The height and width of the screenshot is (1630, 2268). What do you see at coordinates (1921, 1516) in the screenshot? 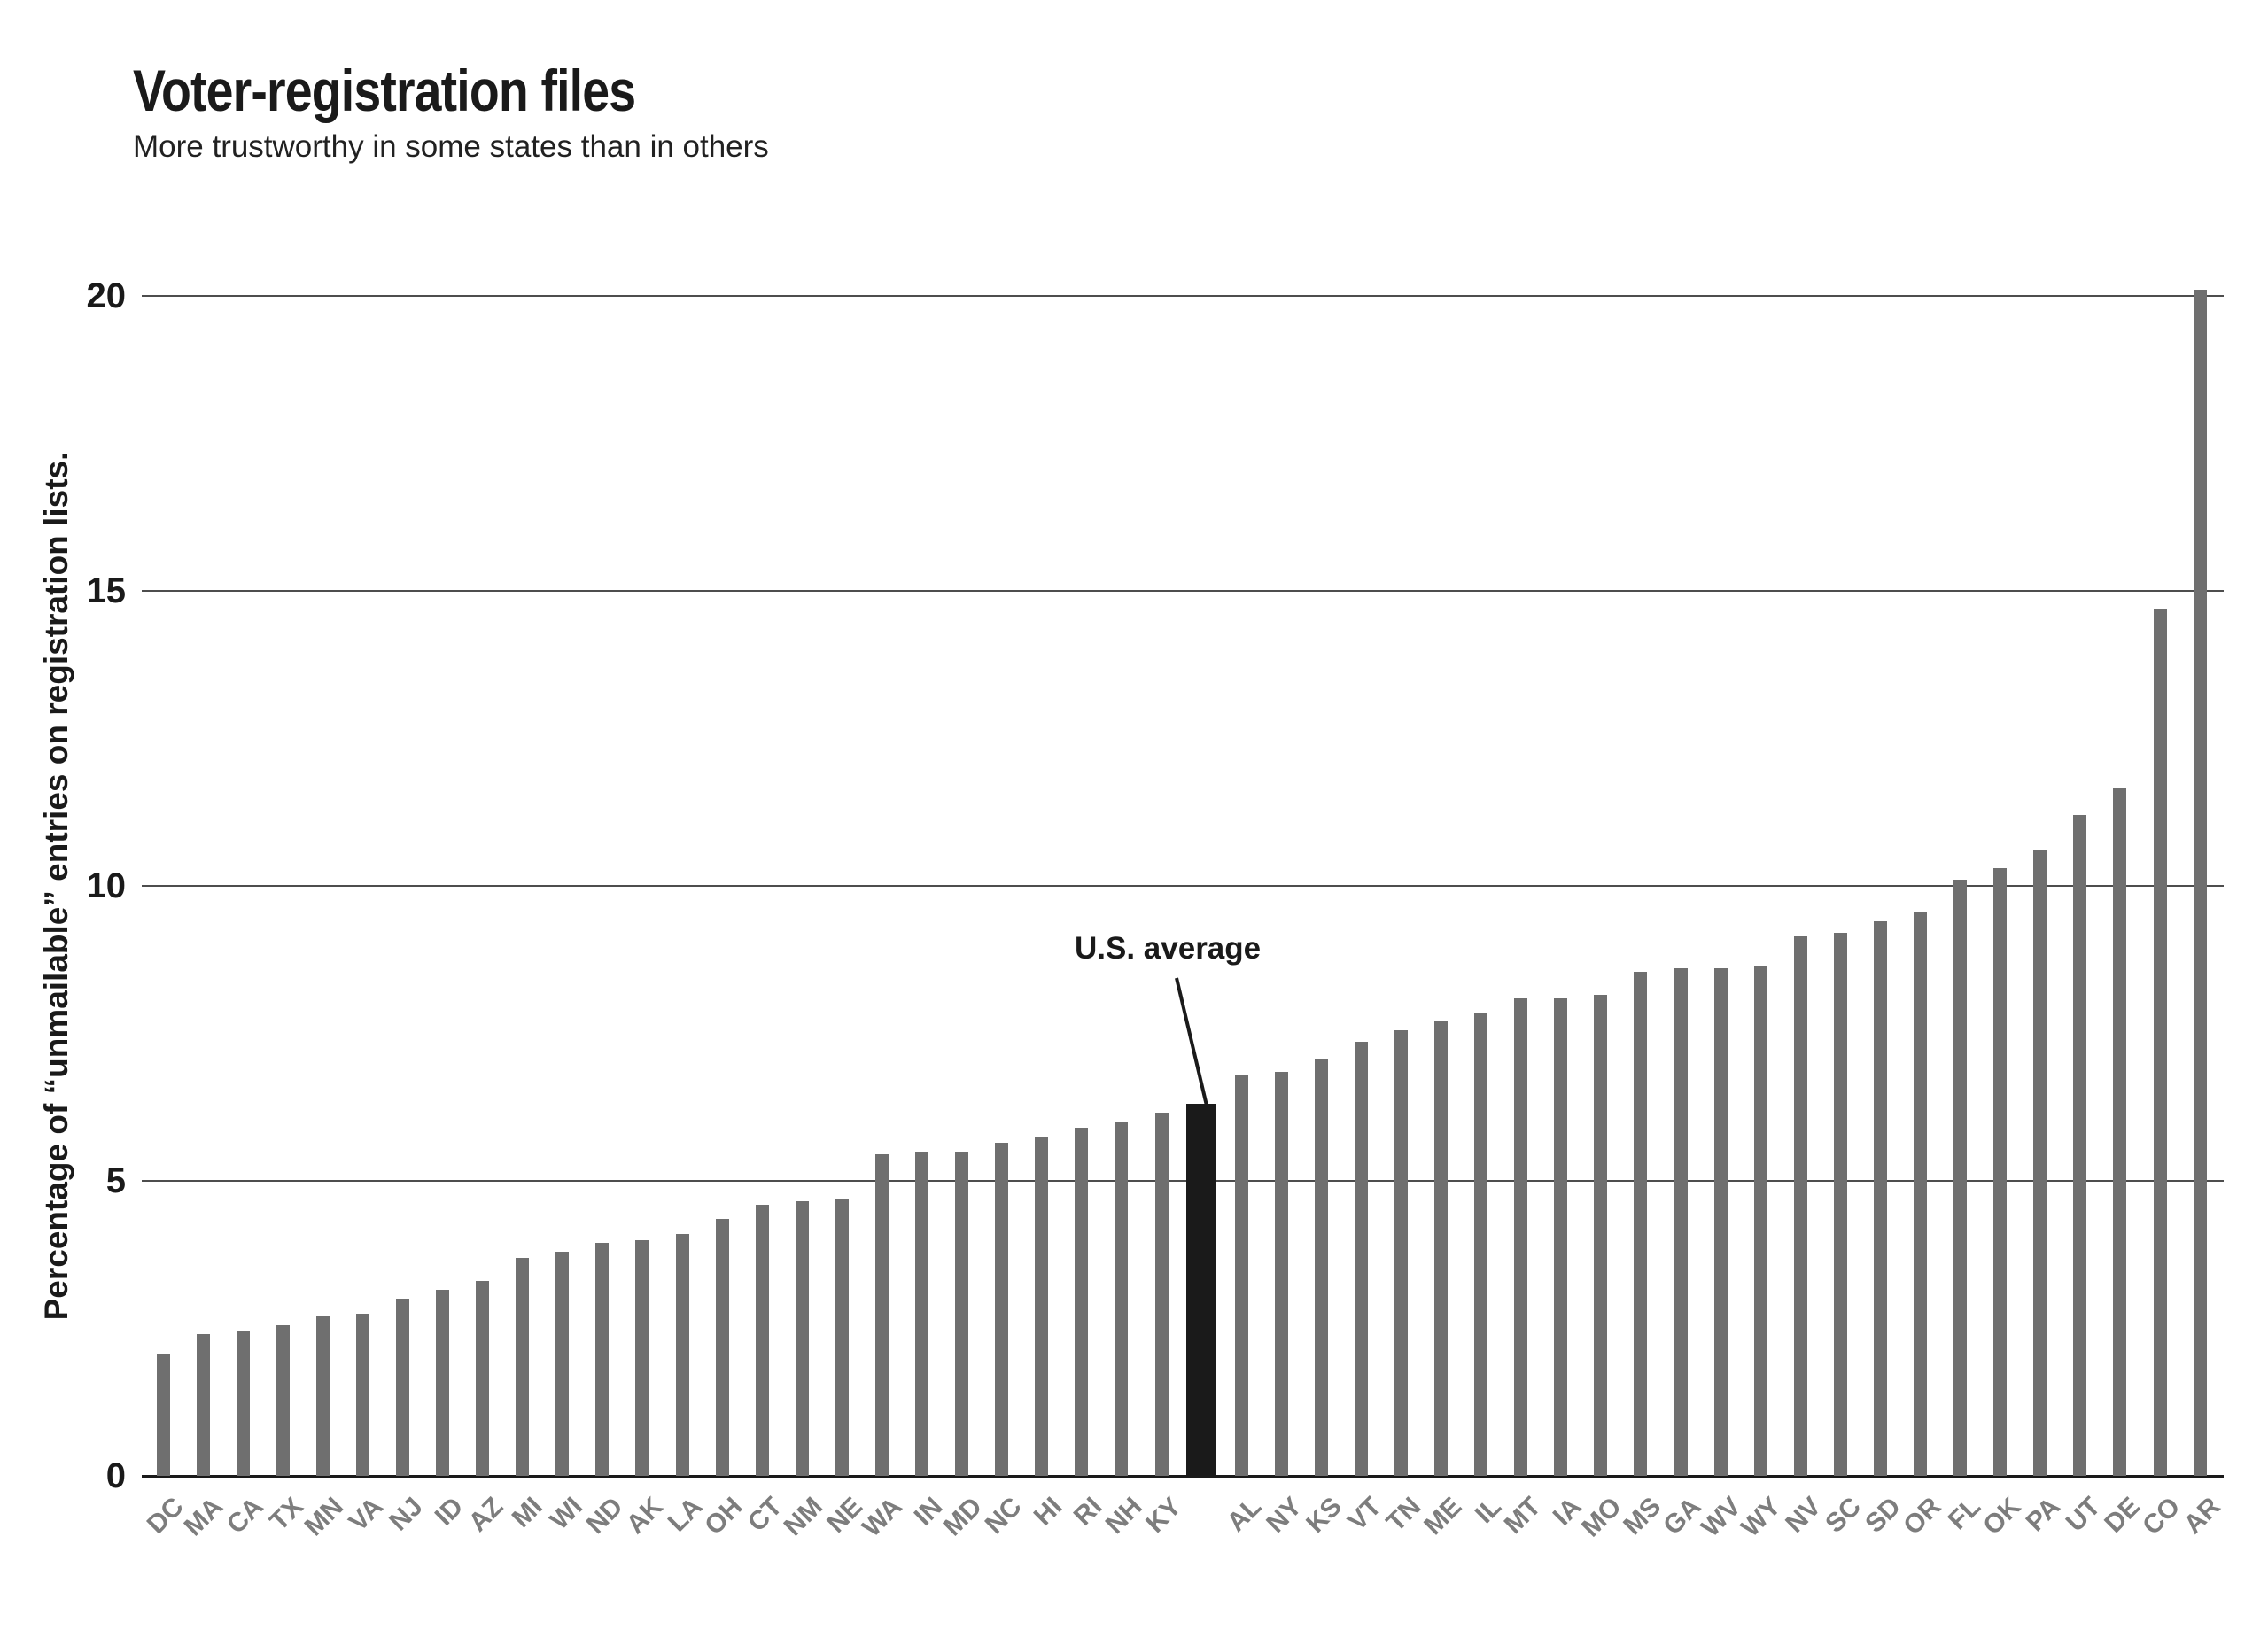
I see `x-label-or: OR` at bounding box center [1921, 1516].